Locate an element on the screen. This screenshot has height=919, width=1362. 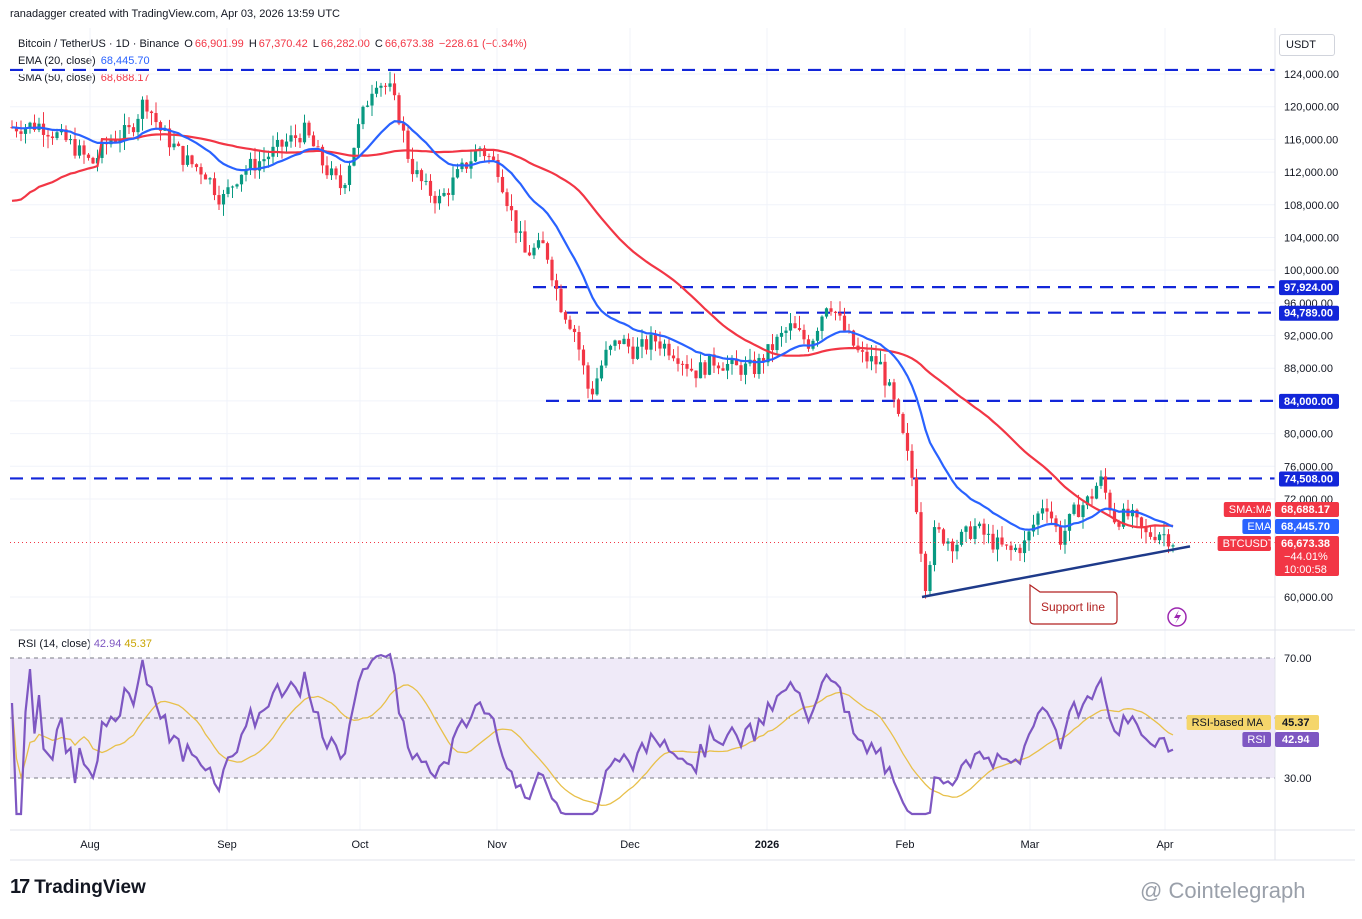
rsi-tick-label: 30.00 is located at coordinates (1298, 779).